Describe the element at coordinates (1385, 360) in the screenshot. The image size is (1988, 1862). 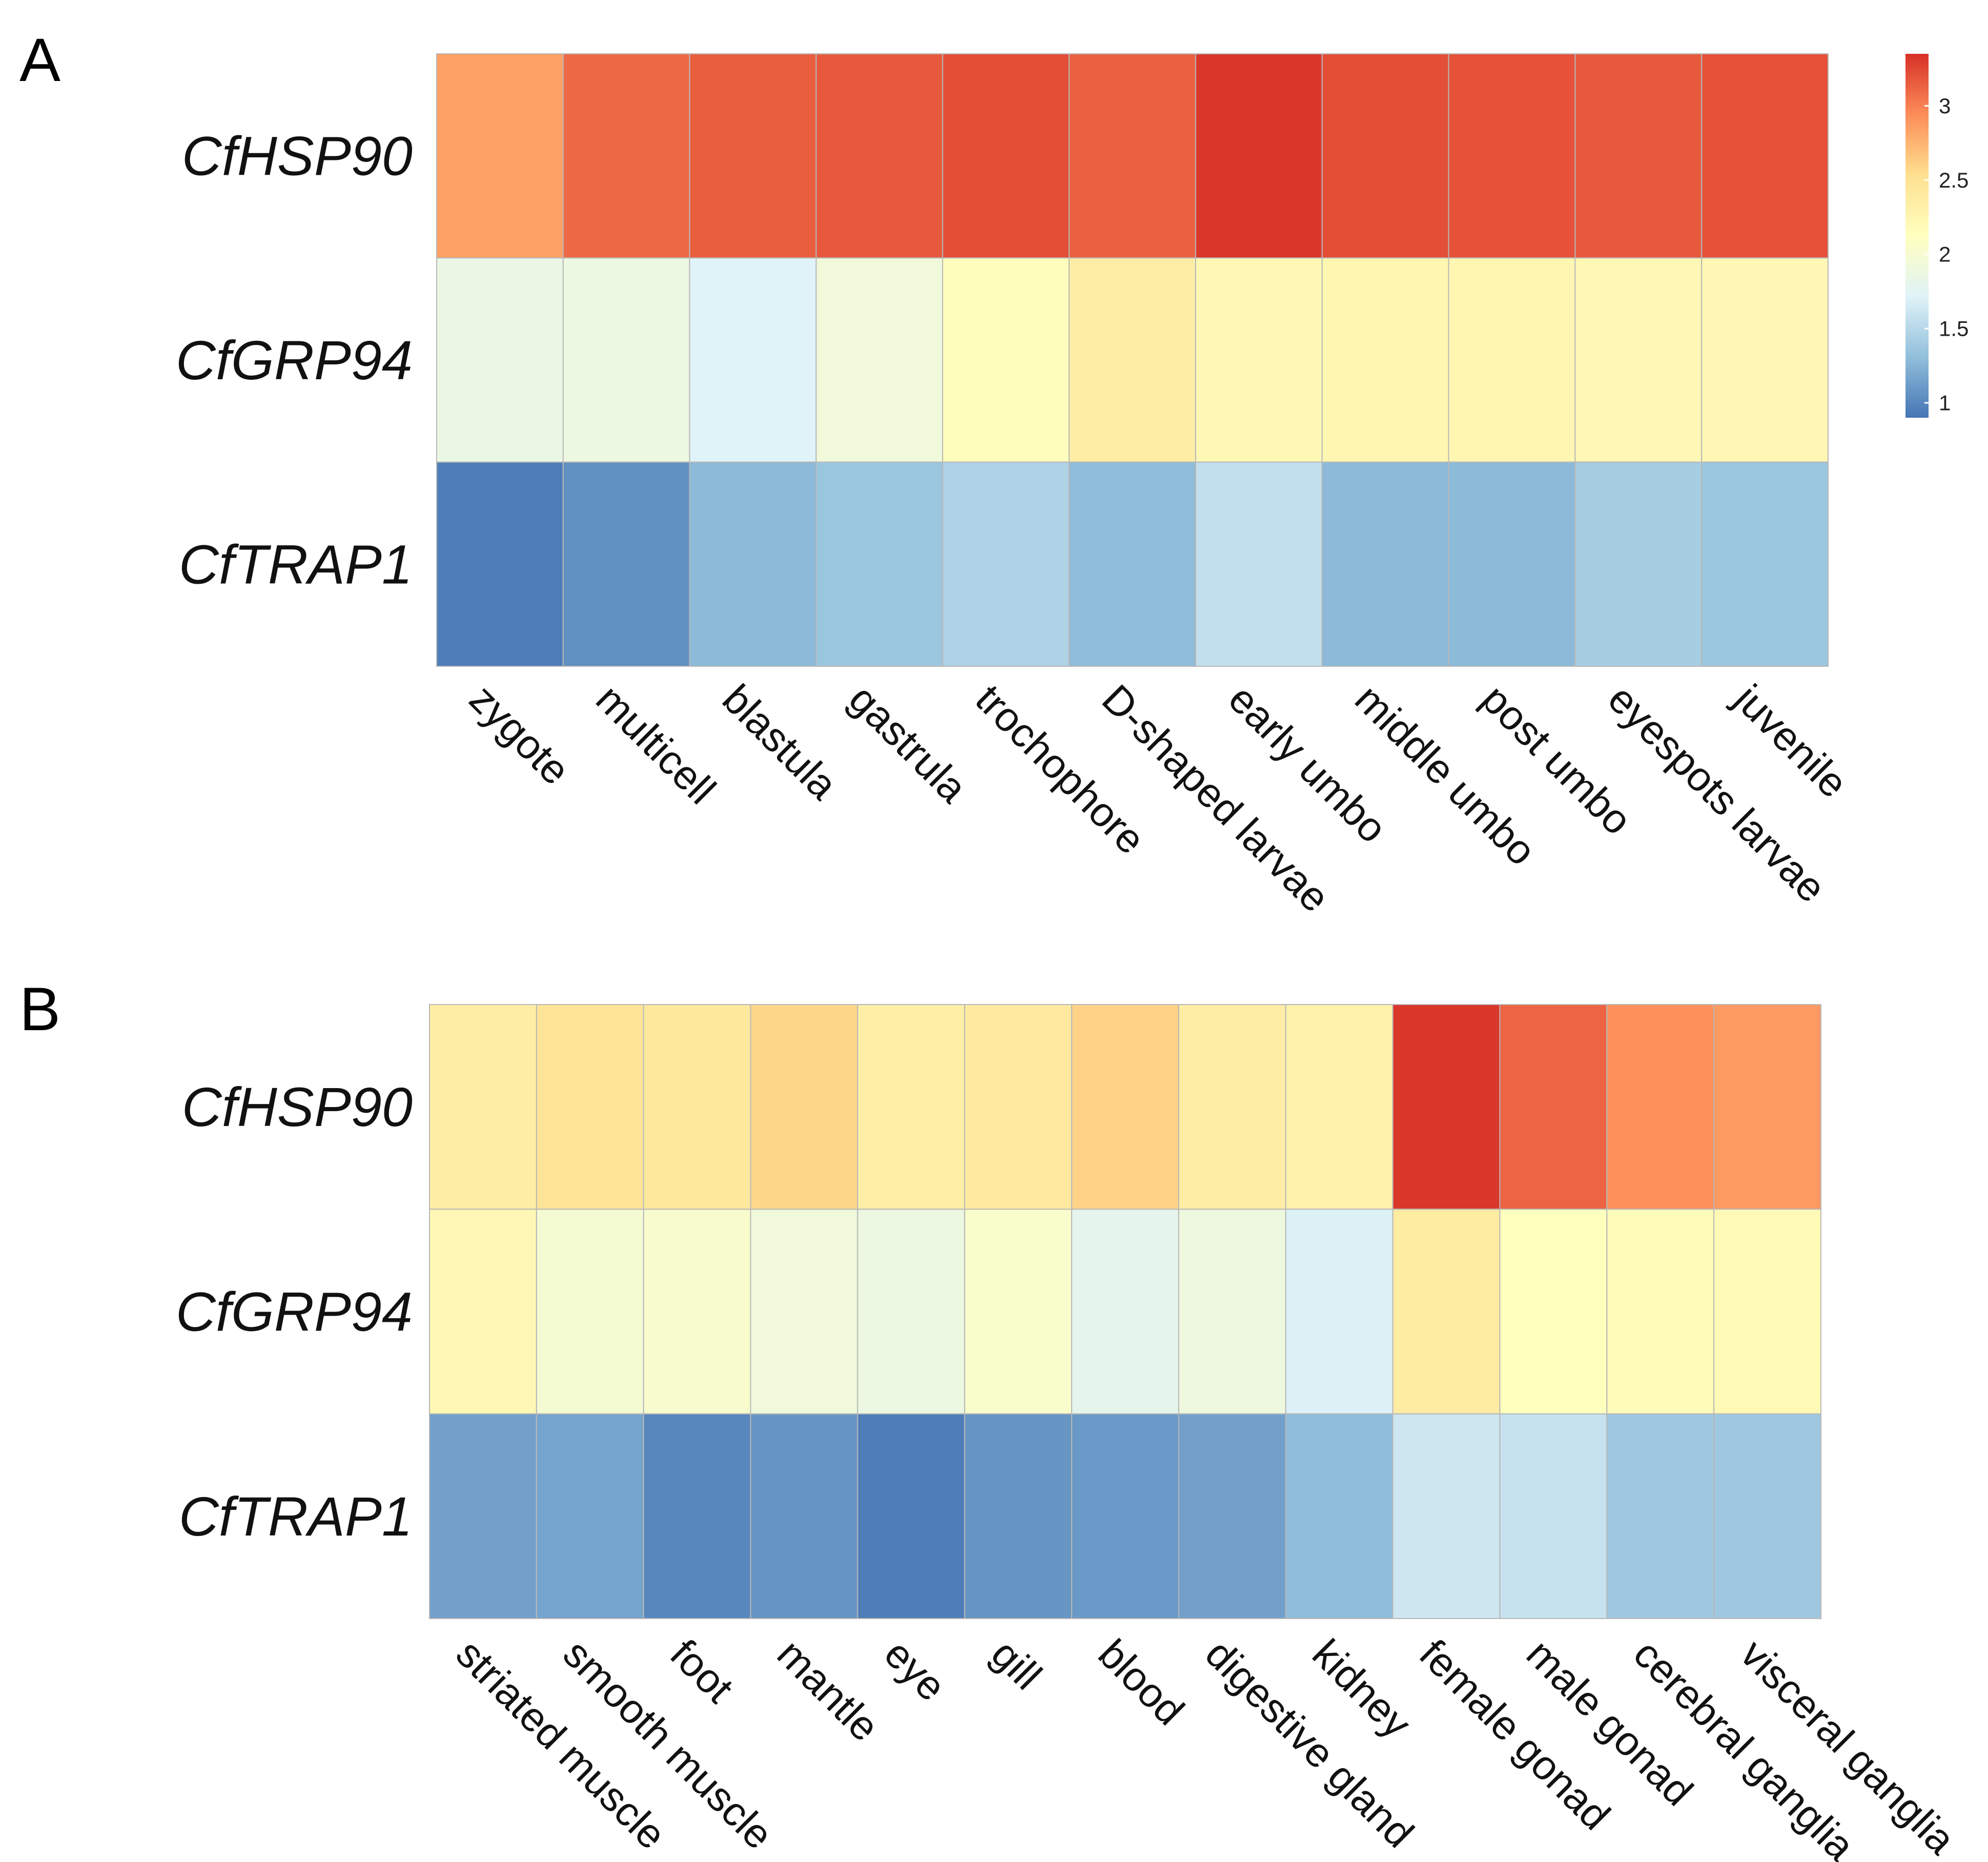
I see `heatmap-cell-cfgrp94-middle-umbo` at that location.